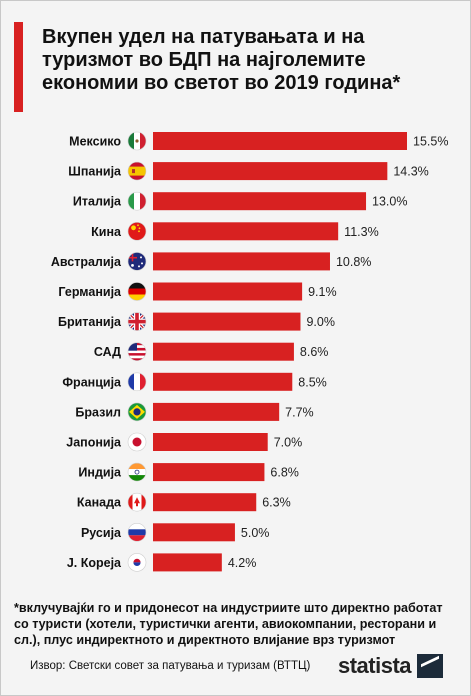 The width and height of the screenshot is (471, 696). I want to click on category-label: Британија, so click(90, 322).